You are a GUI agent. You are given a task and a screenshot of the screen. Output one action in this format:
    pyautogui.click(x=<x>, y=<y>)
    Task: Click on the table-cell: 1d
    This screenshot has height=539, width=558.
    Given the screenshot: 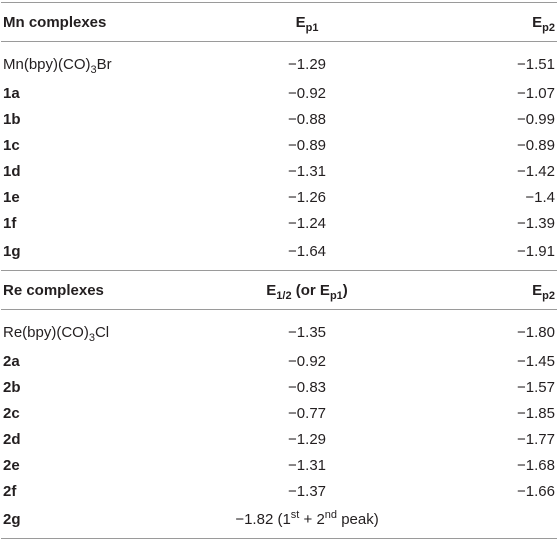 What is the action you would take?
    pyautogui.click(x=101, y=171)
    